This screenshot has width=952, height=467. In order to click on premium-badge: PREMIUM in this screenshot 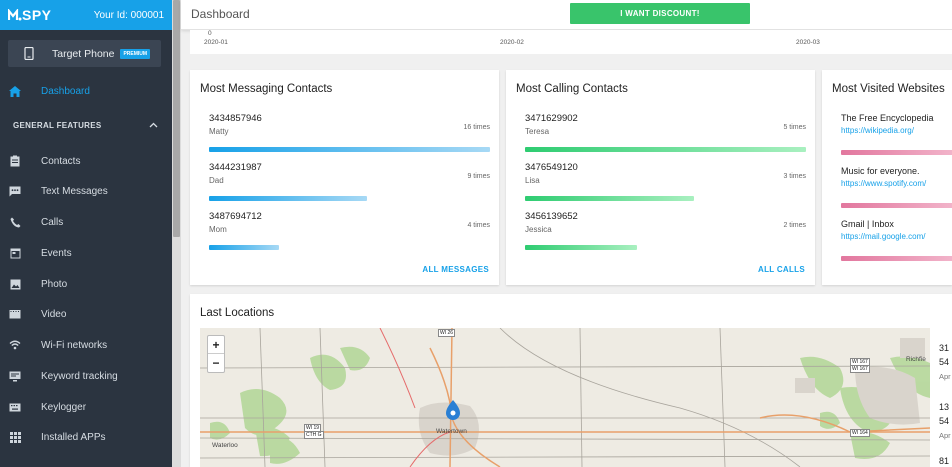, I will do `click(135, 53)`.